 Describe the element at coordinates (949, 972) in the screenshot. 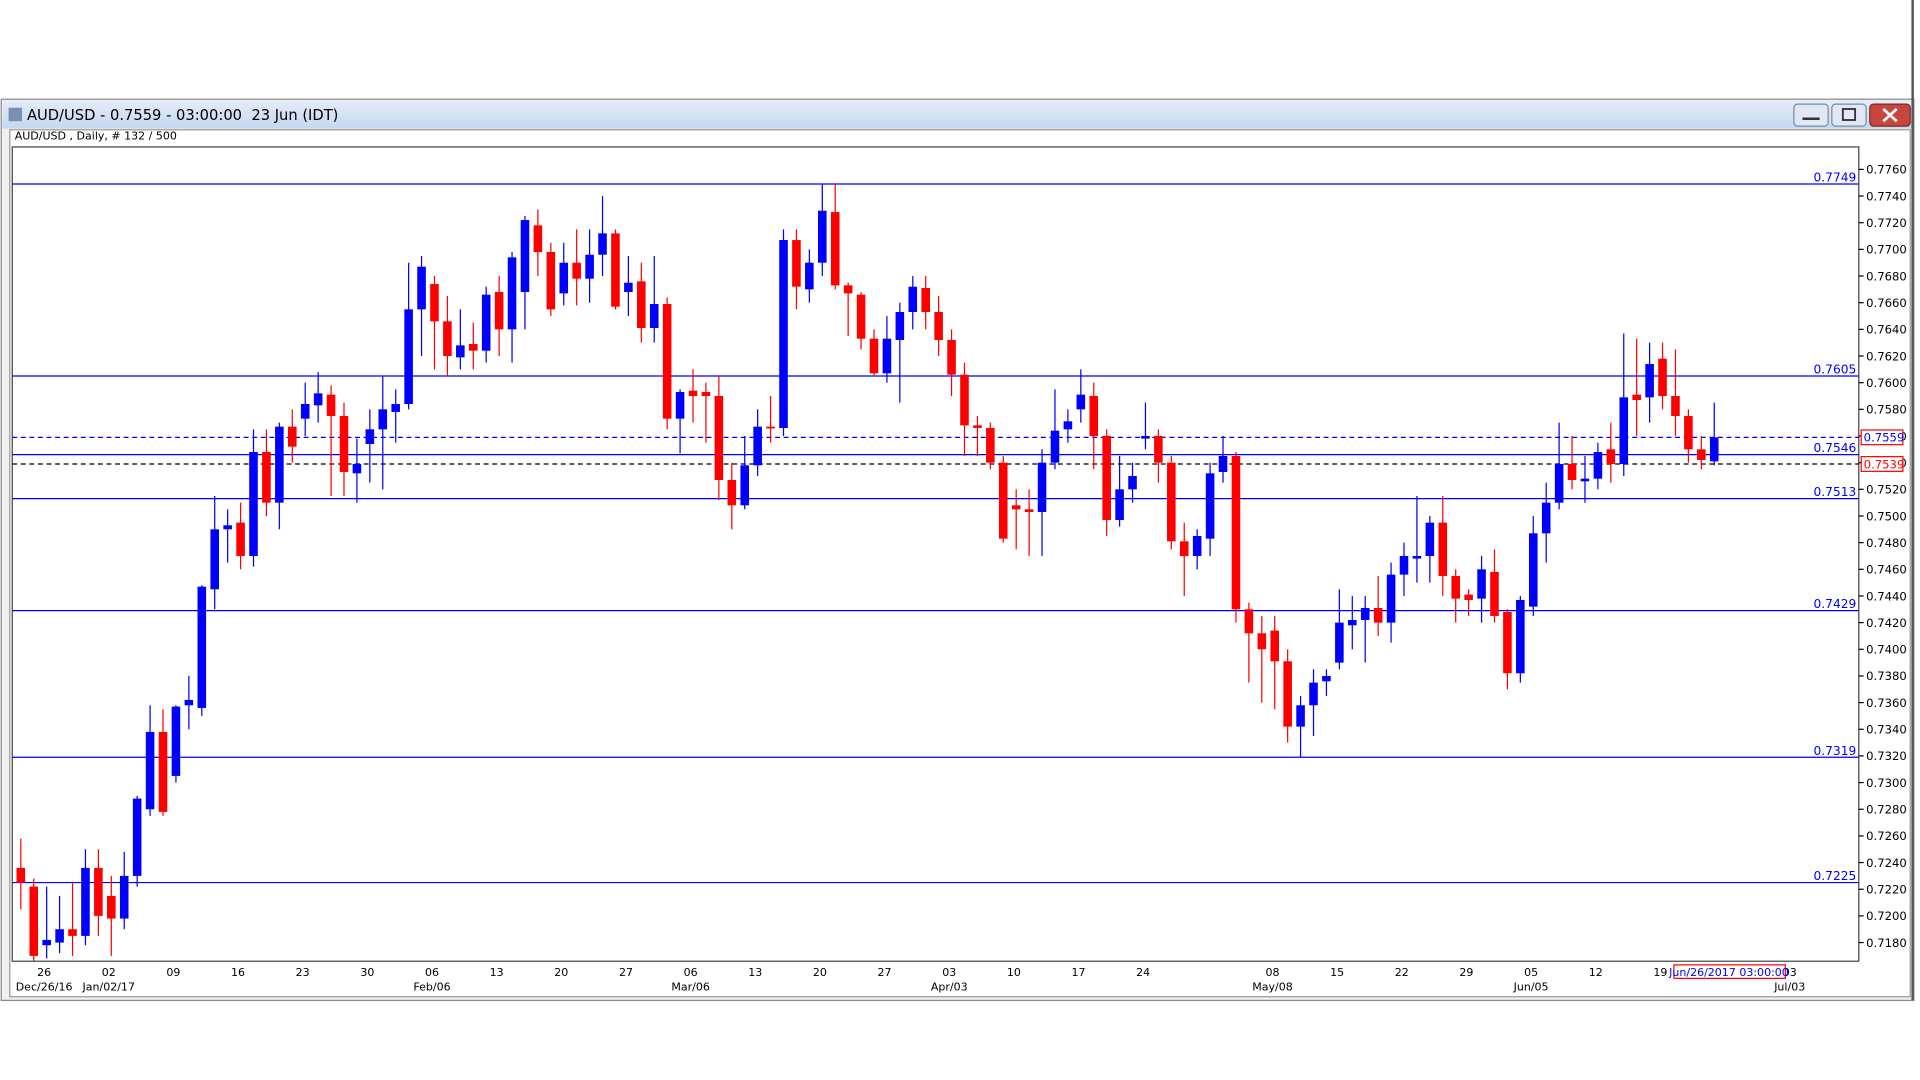

I see `x-tick-label: 03` at that location.